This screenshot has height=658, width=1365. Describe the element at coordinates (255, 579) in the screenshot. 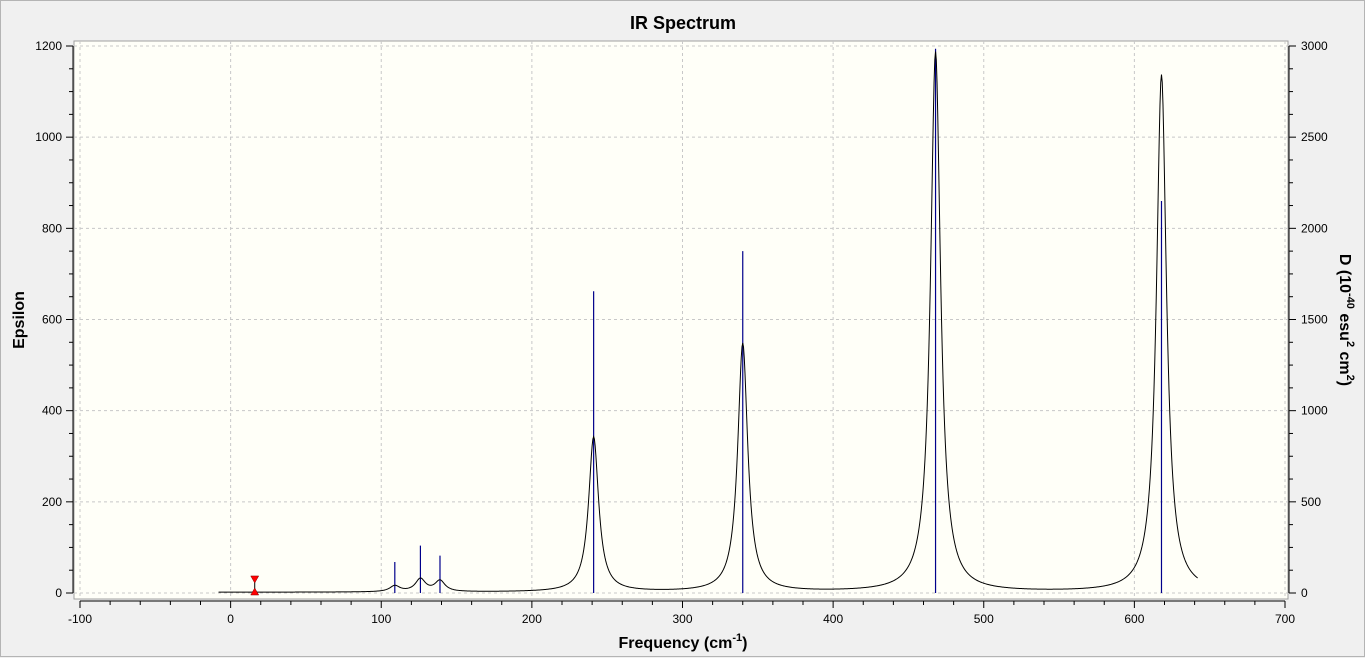

I see `marker-top-triangle` at that location.